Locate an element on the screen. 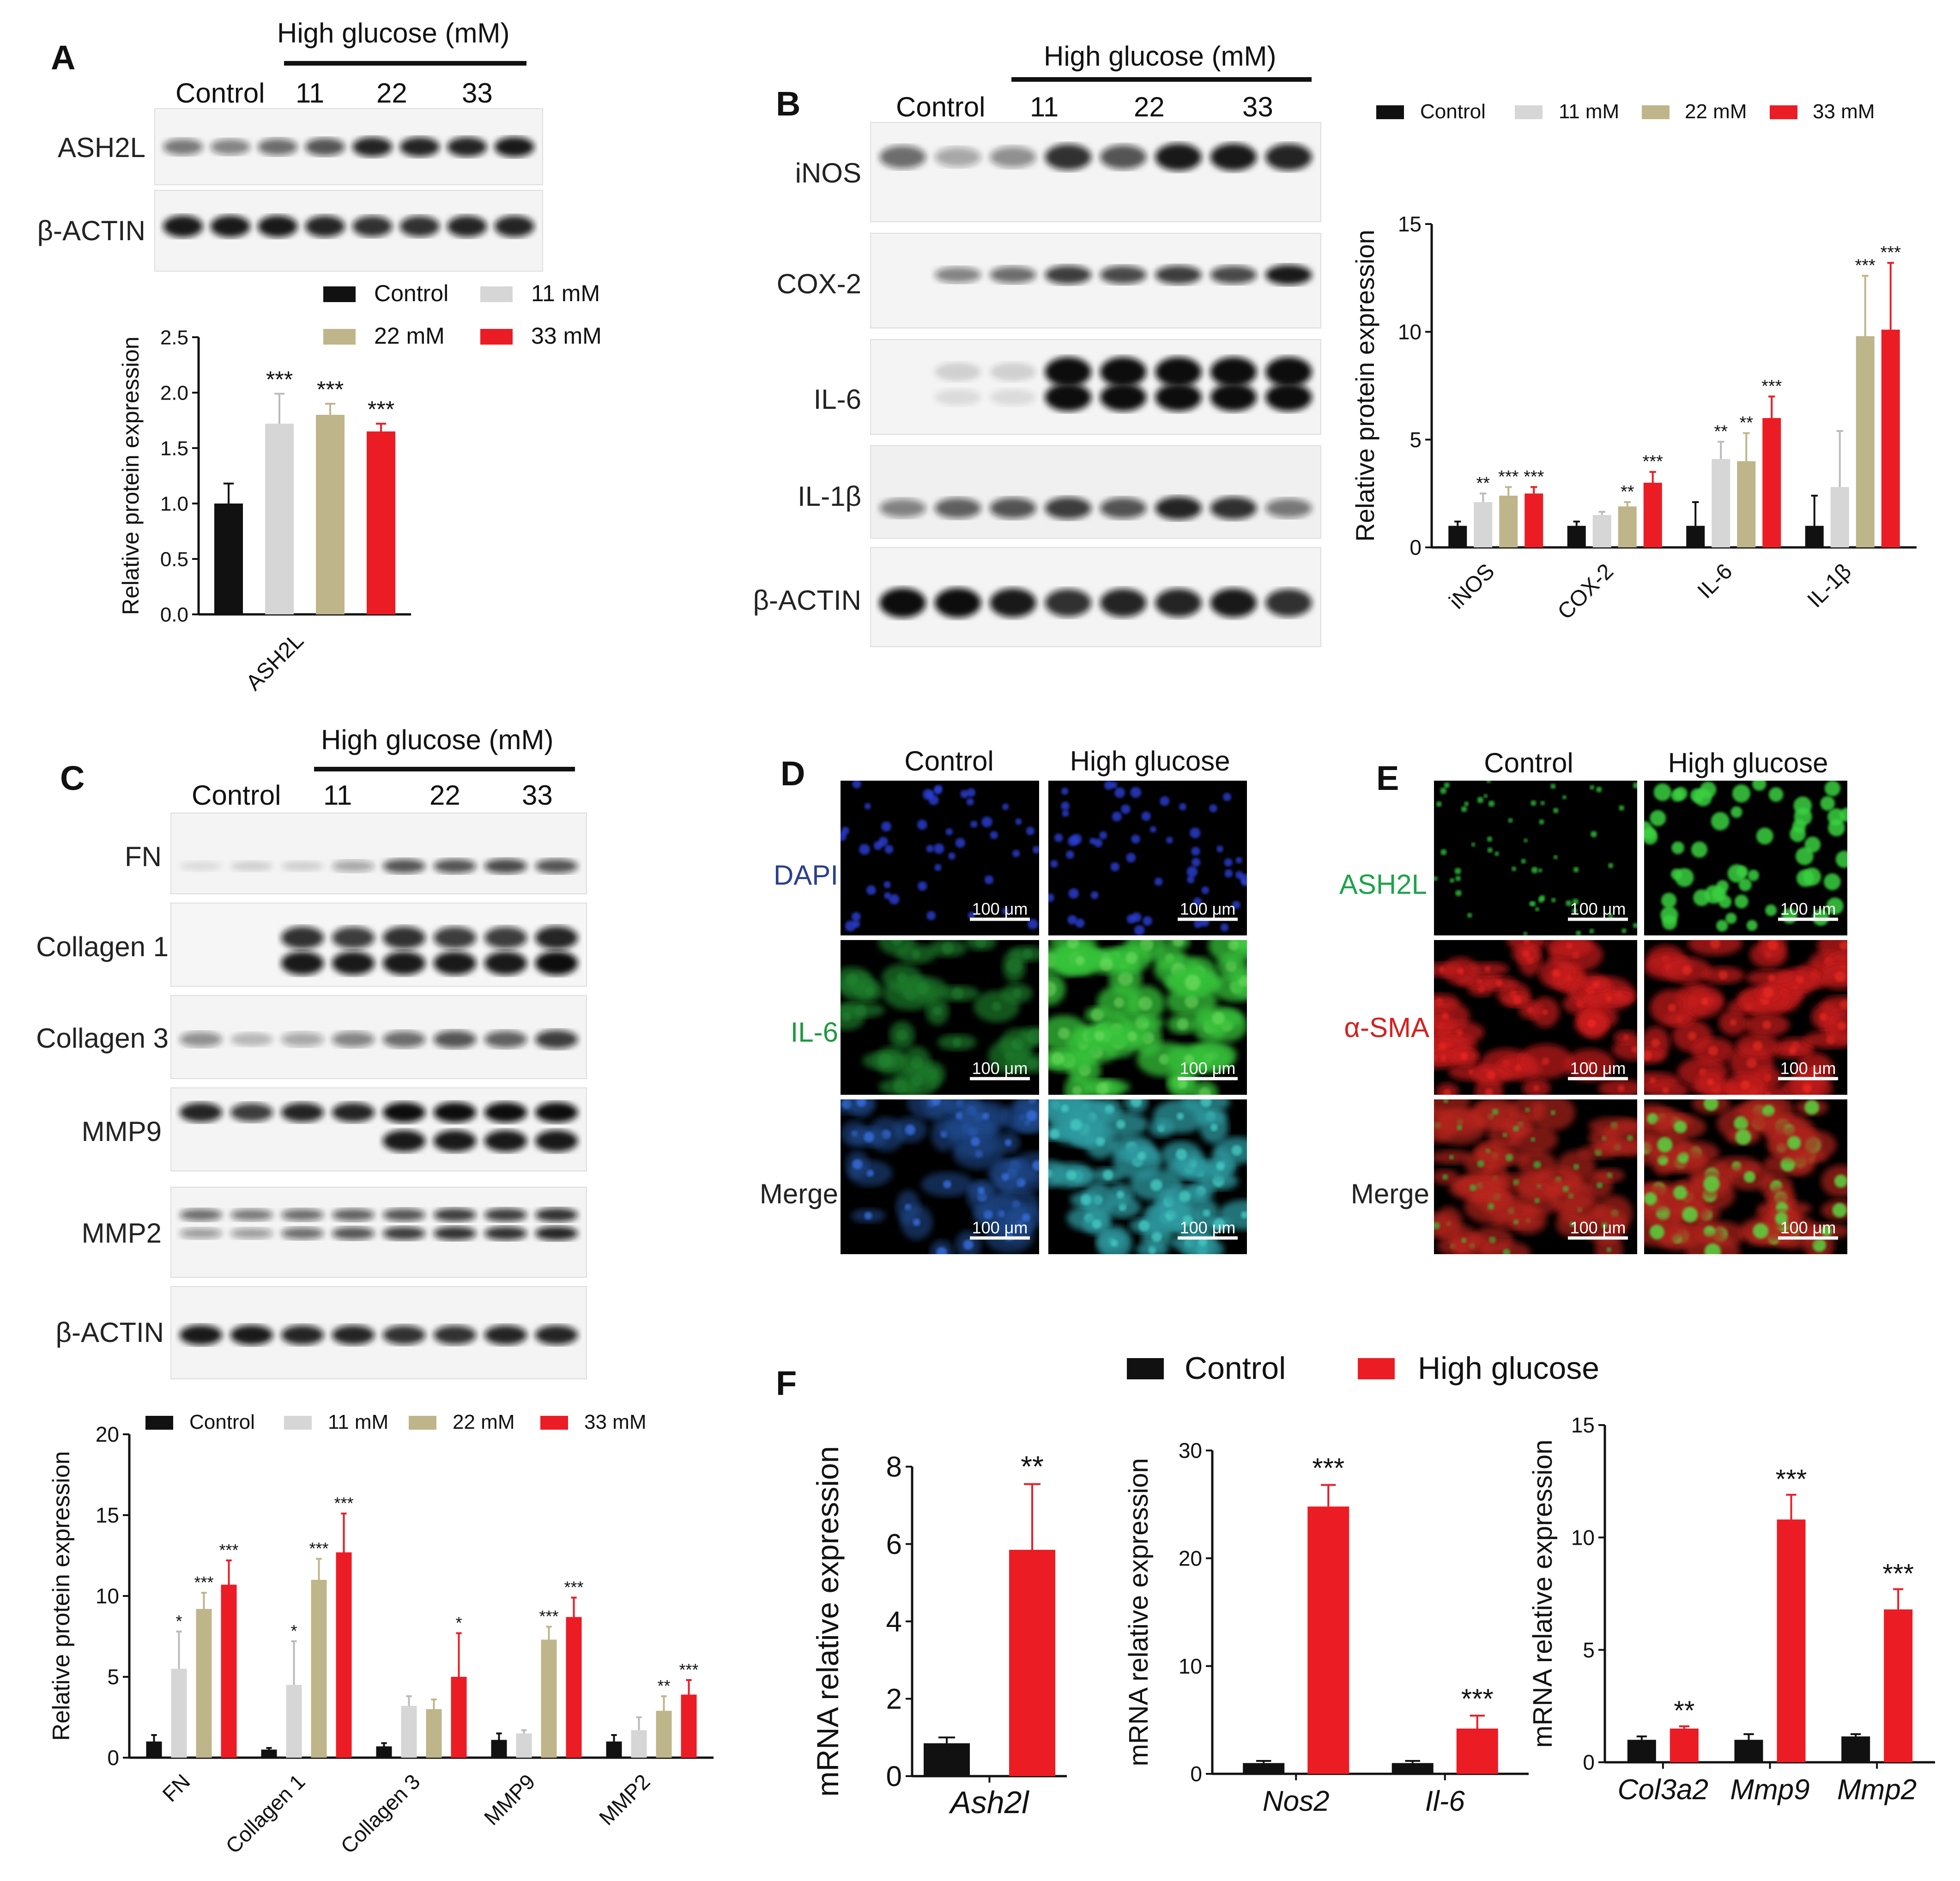  bar-collagen-3-11-mm is located at coordinates (409, 1732).